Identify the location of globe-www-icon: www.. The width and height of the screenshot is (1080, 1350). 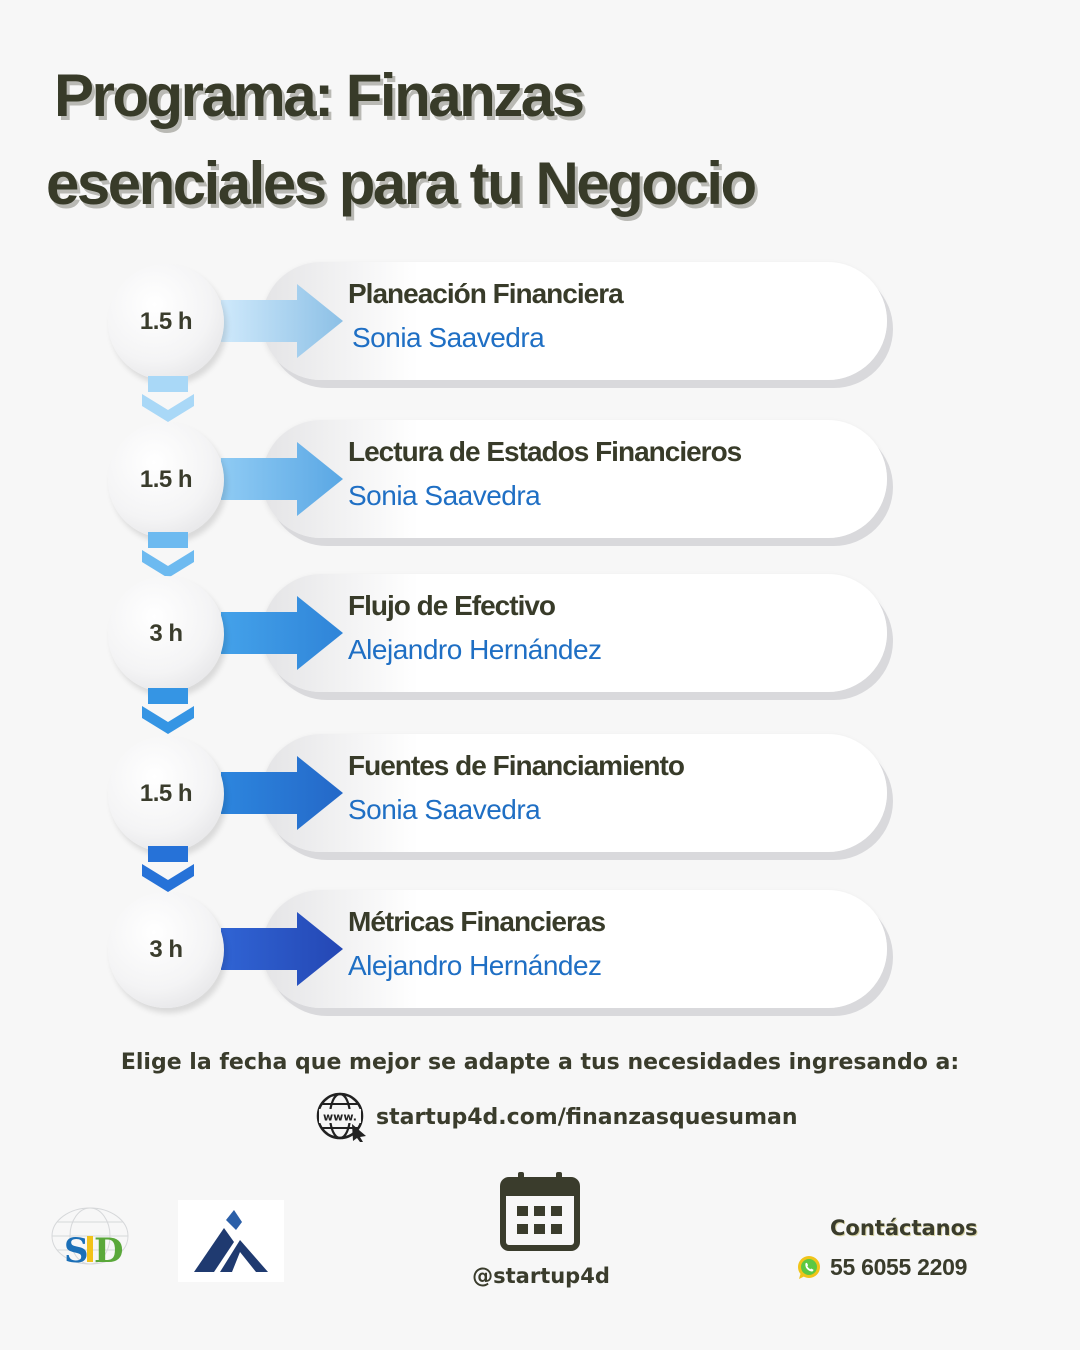
(341, 1117).